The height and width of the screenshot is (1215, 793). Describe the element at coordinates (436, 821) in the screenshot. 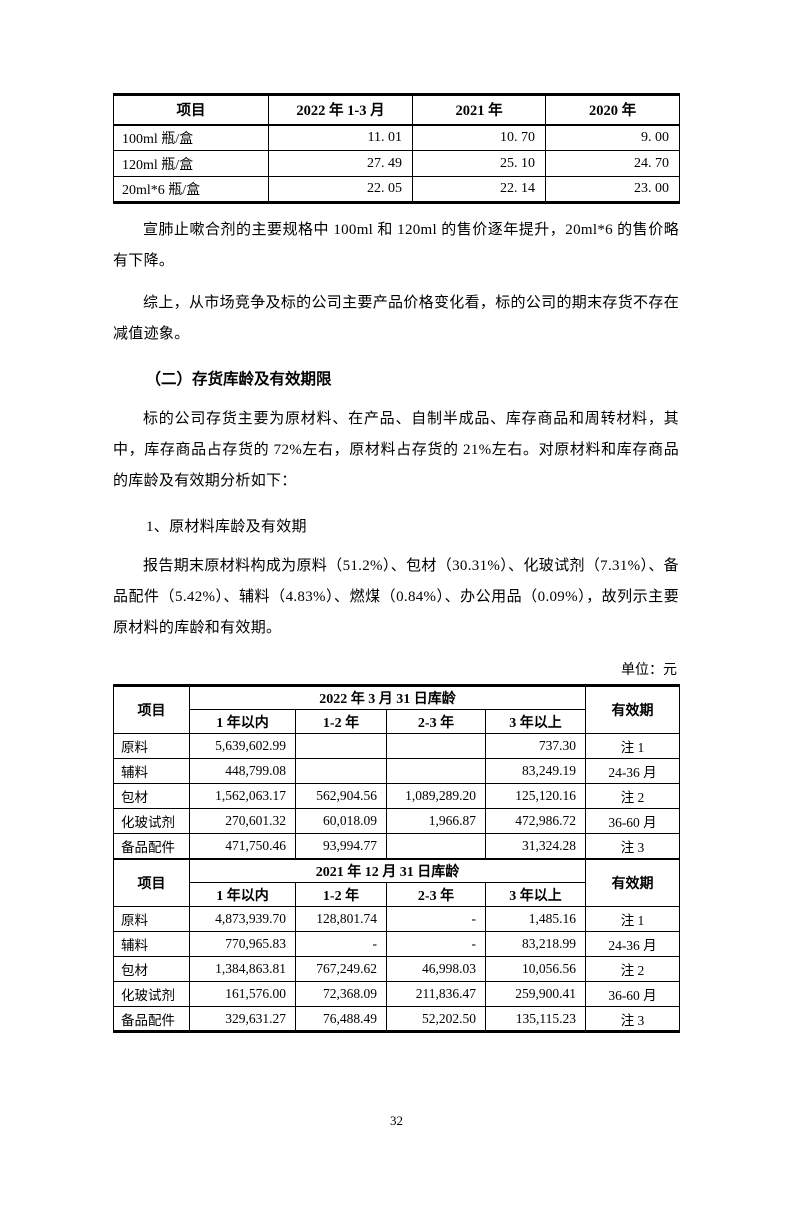

I see `aging-value-cell: 1,966.87` at that location.